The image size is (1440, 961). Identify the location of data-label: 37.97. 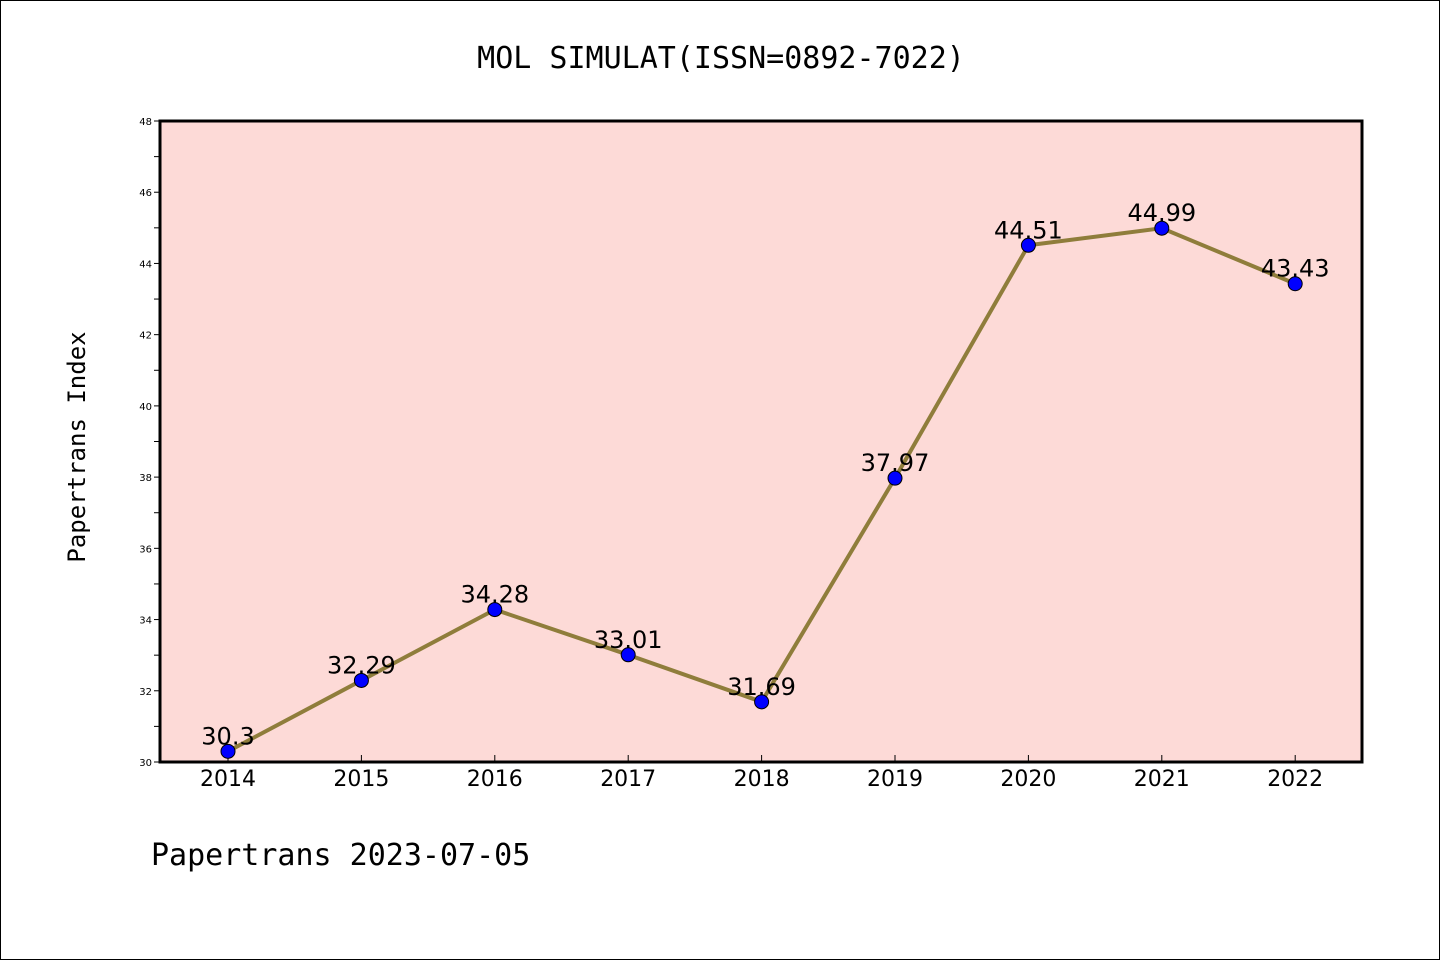
(895, 463).